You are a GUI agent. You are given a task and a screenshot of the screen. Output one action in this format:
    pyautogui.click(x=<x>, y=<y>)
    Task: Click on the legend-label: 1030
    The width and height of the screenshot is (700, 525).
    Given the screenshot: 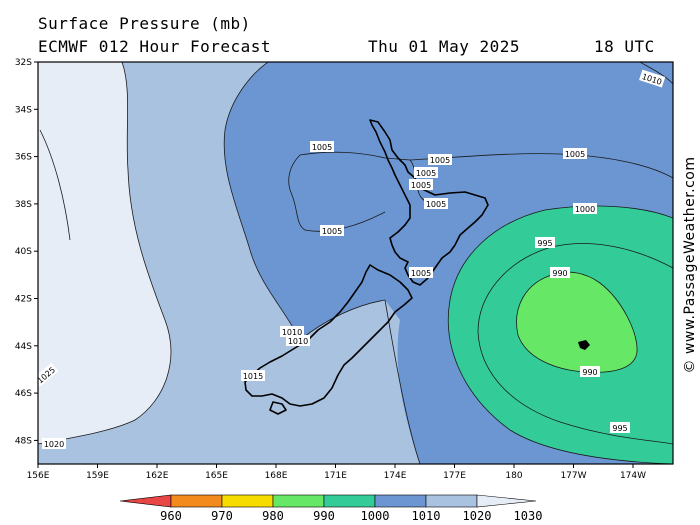 What is the action you would take?
    pyautogui.click(x=528, y=516)
    